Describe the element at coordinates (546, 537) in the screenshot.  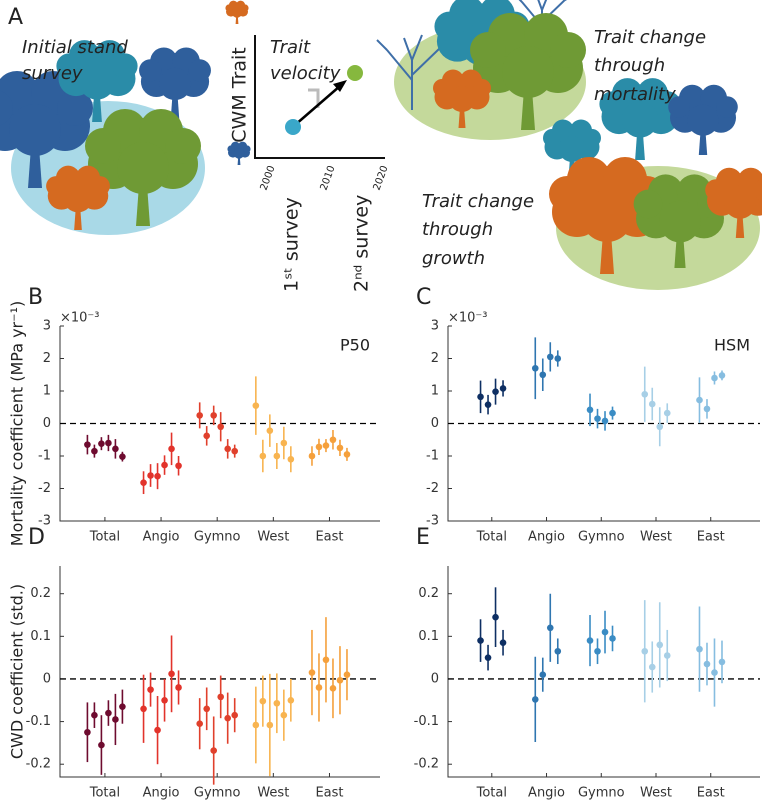
I see `x-tick-label: Angio` at that location.